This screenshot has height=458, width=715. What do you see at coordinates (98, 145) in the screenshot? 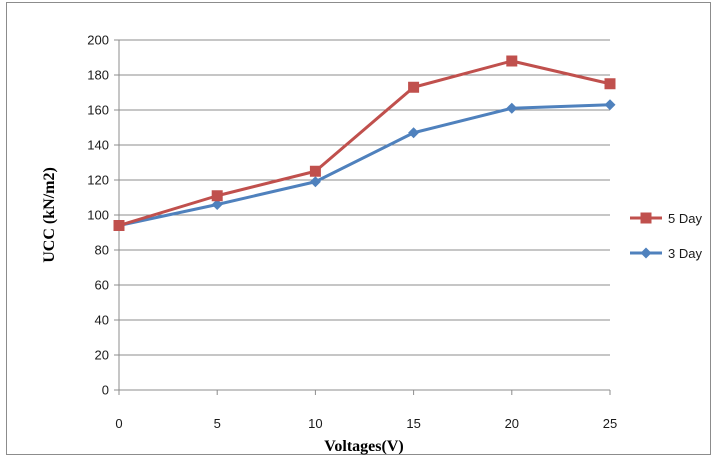
I see `y-tick-label-140: 140` at bounding box center [98, 145].